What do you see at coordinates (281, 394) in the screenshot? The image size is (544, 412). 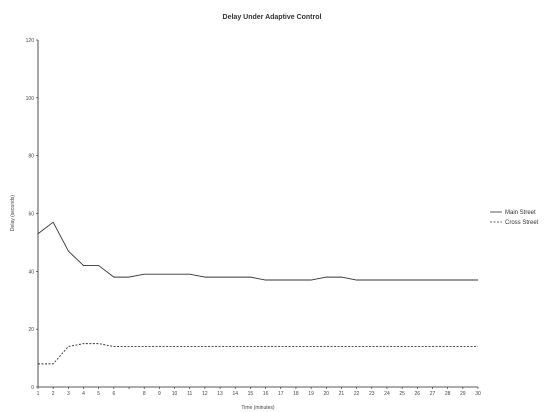 I see `x-tick-label: 17` at bounding box center [281, 394].